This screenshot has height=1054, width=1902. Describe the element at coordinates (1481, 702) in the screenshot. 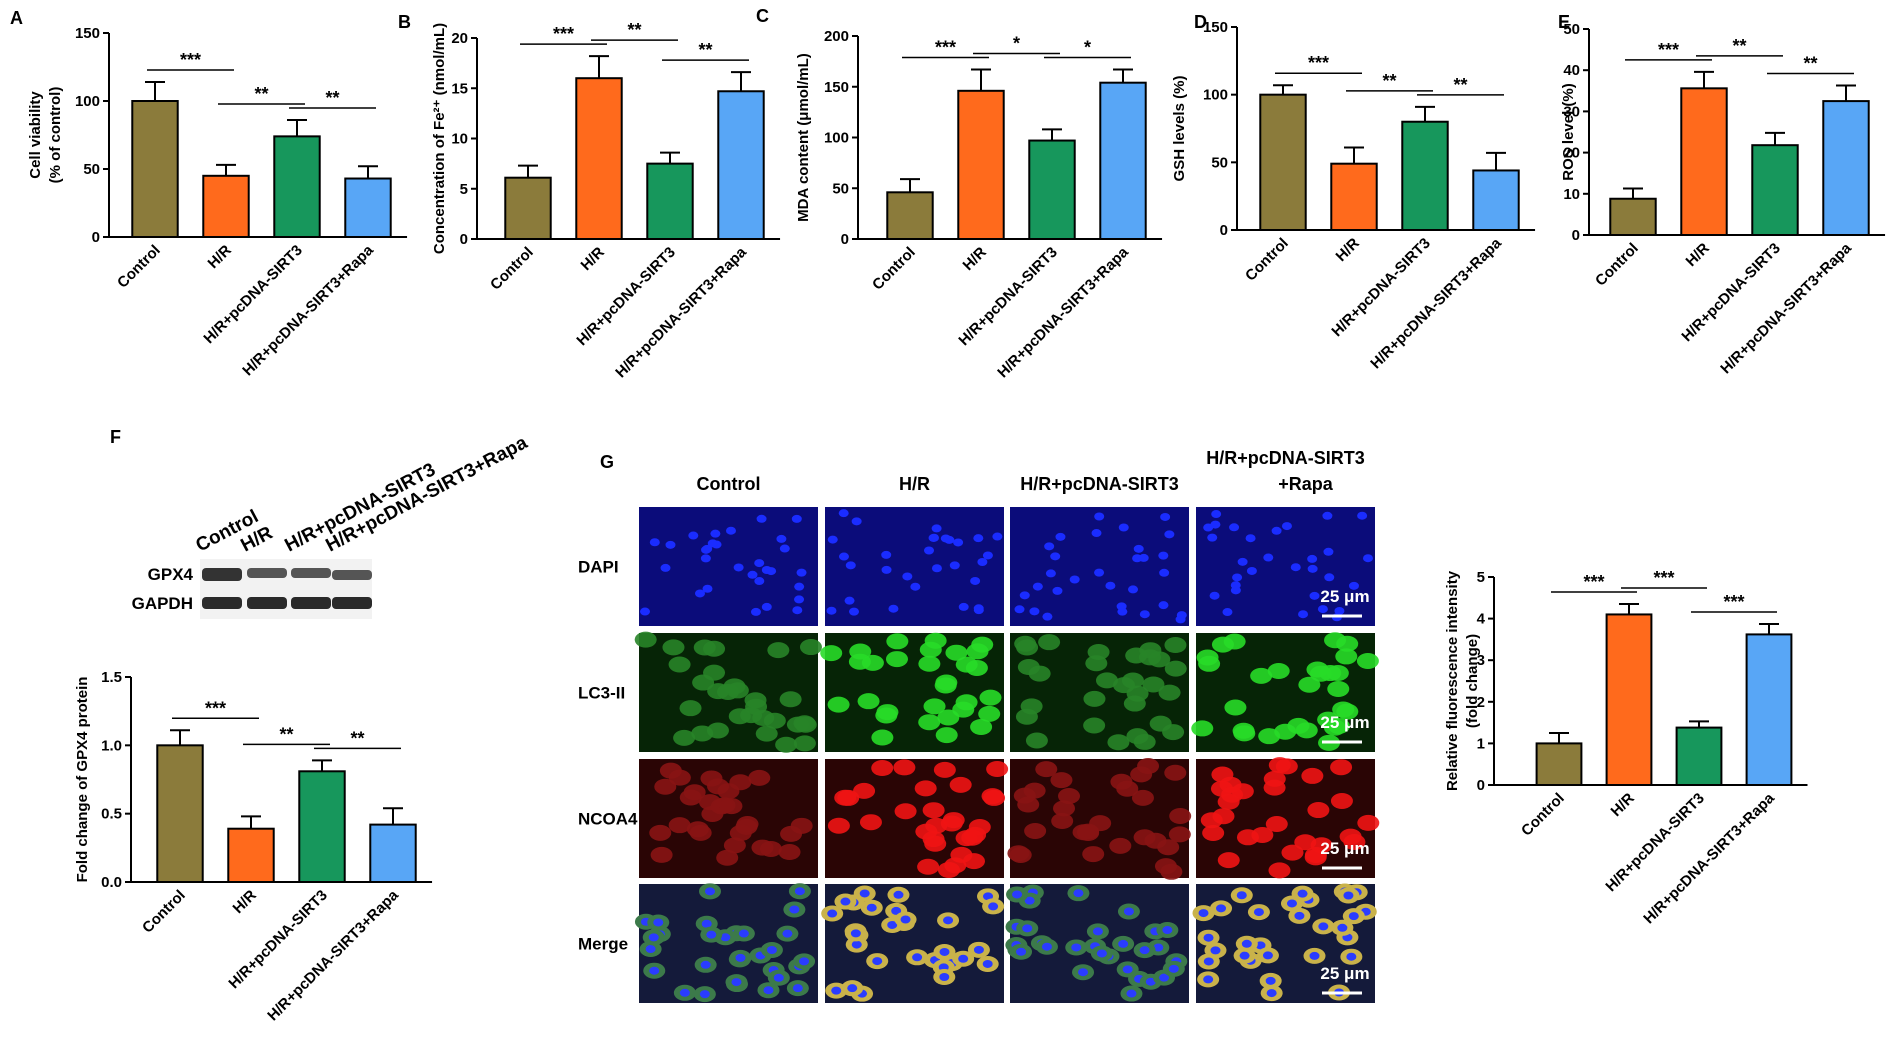

I see `y-tick-label: 2` at that location.